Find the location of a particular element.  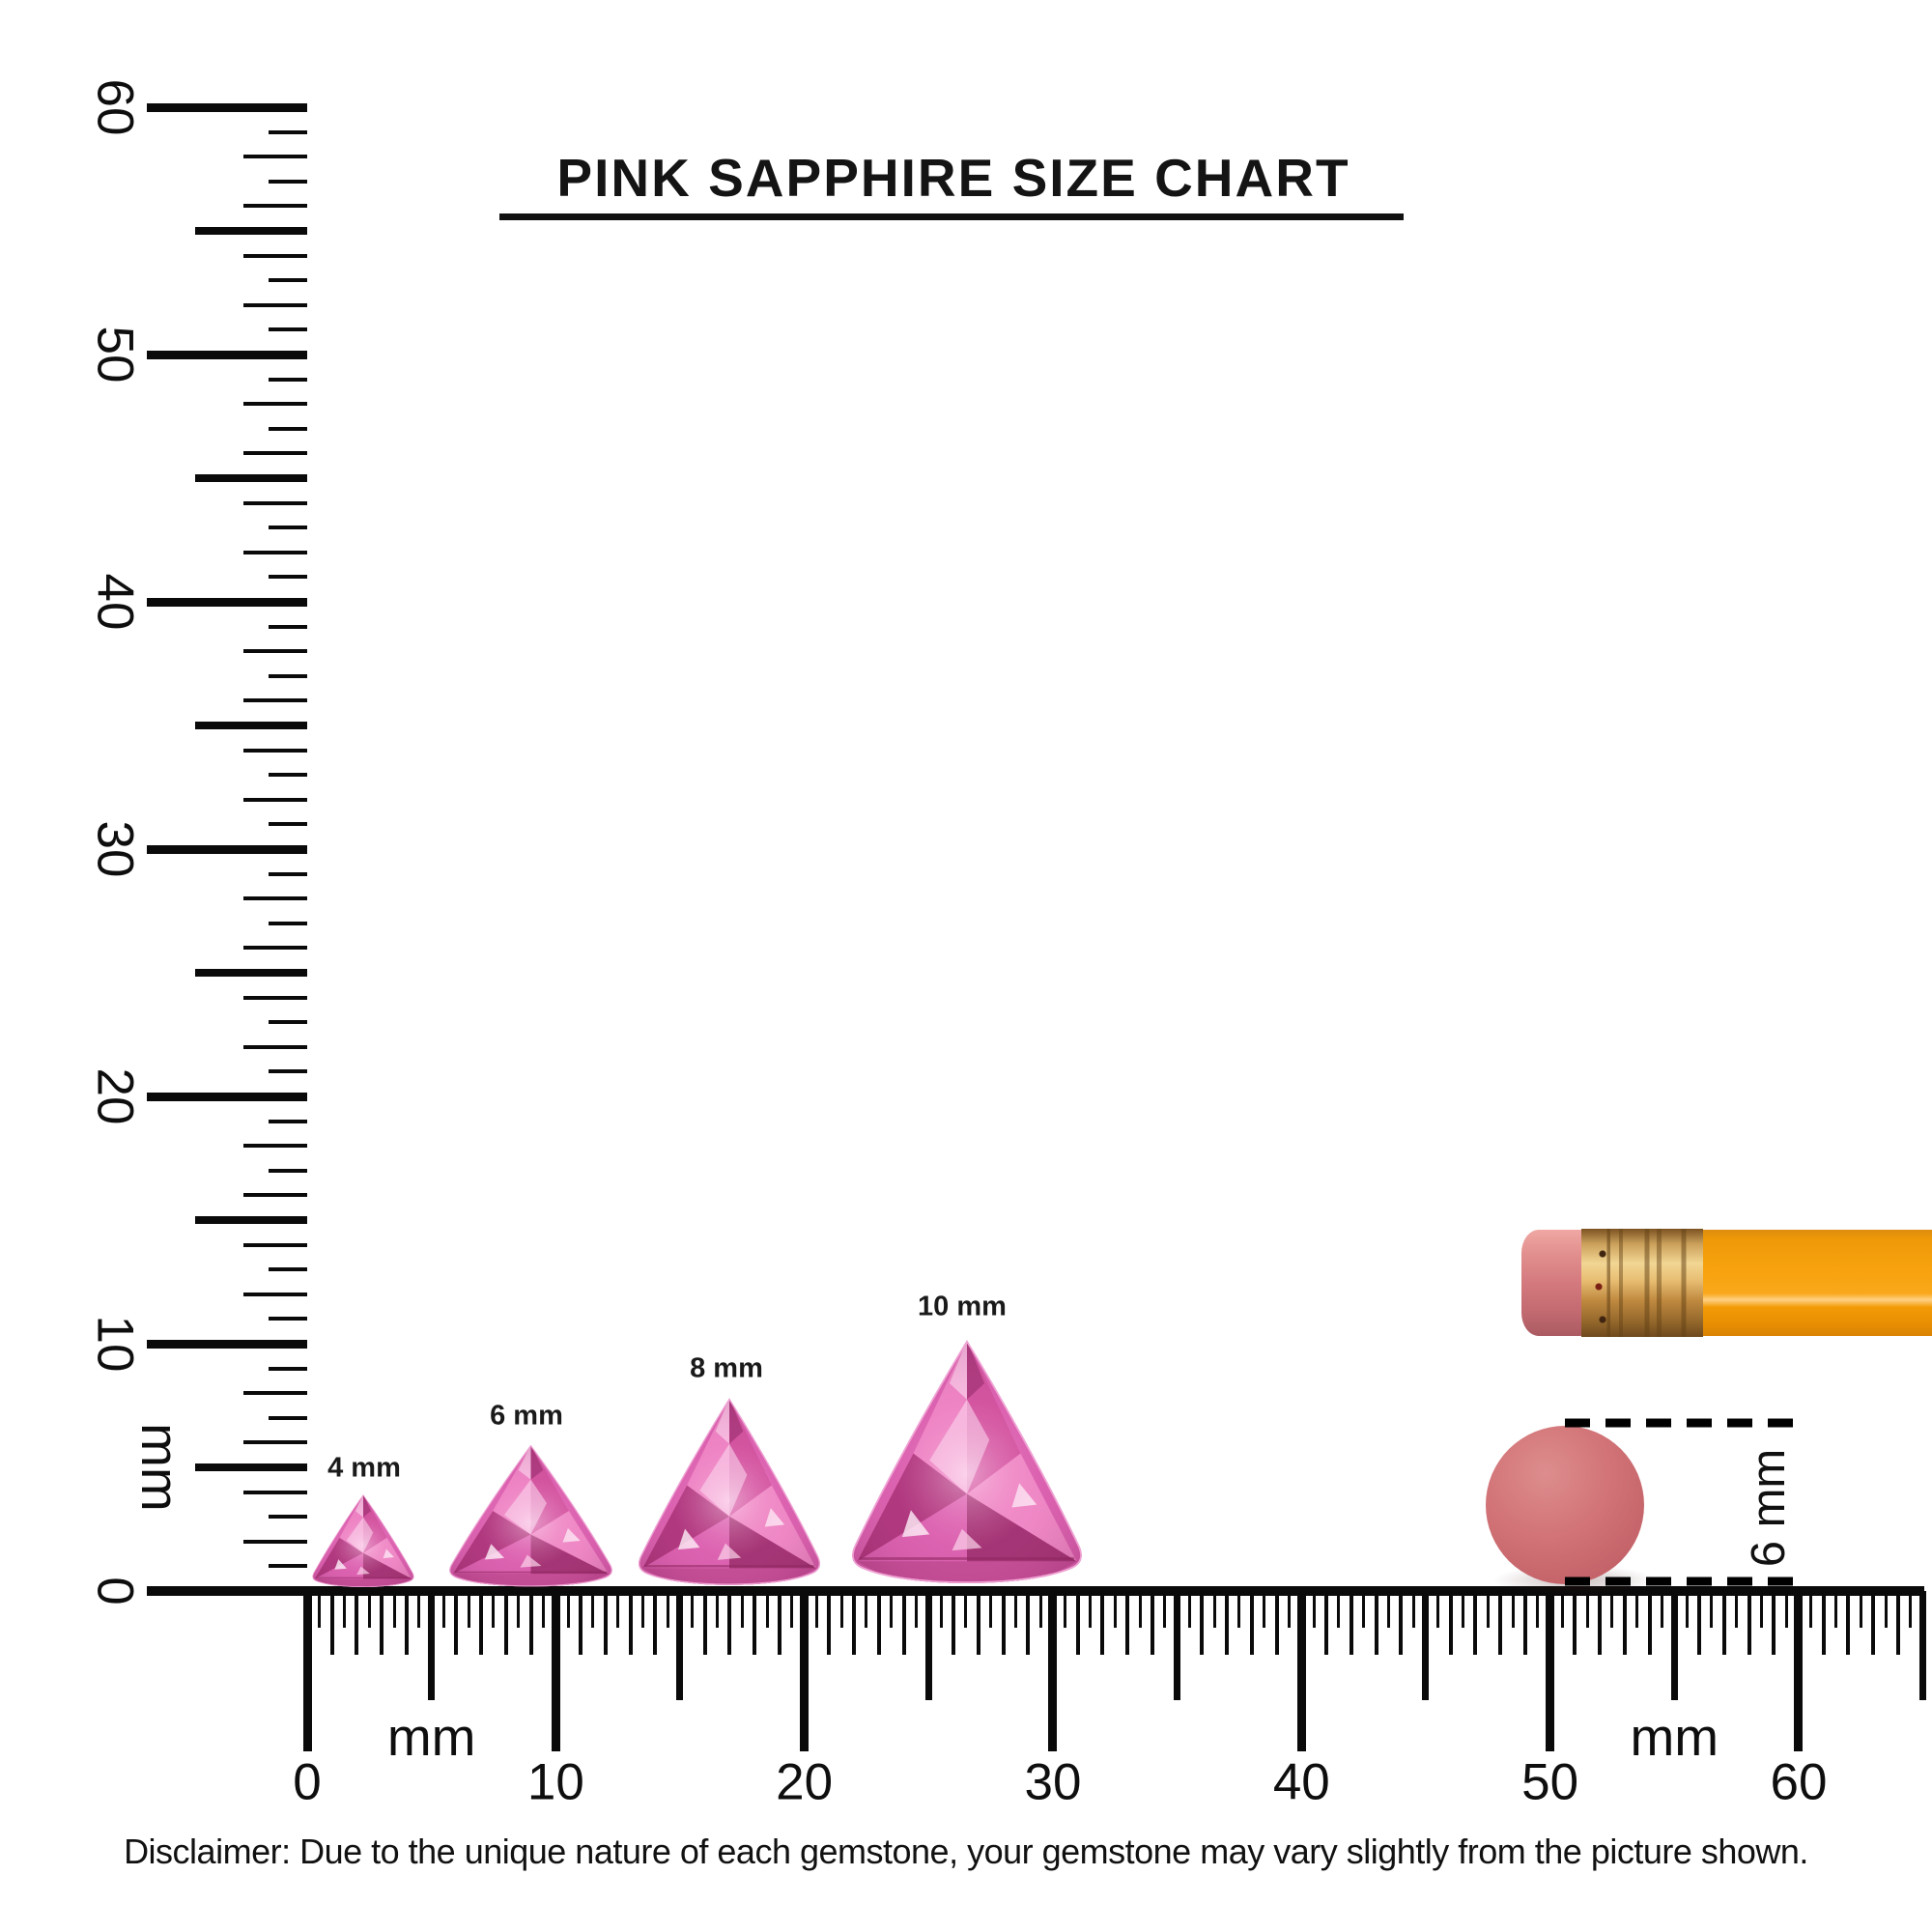

horizontal-ruler-unit-label: mm is located at coordinates (431, 1737).